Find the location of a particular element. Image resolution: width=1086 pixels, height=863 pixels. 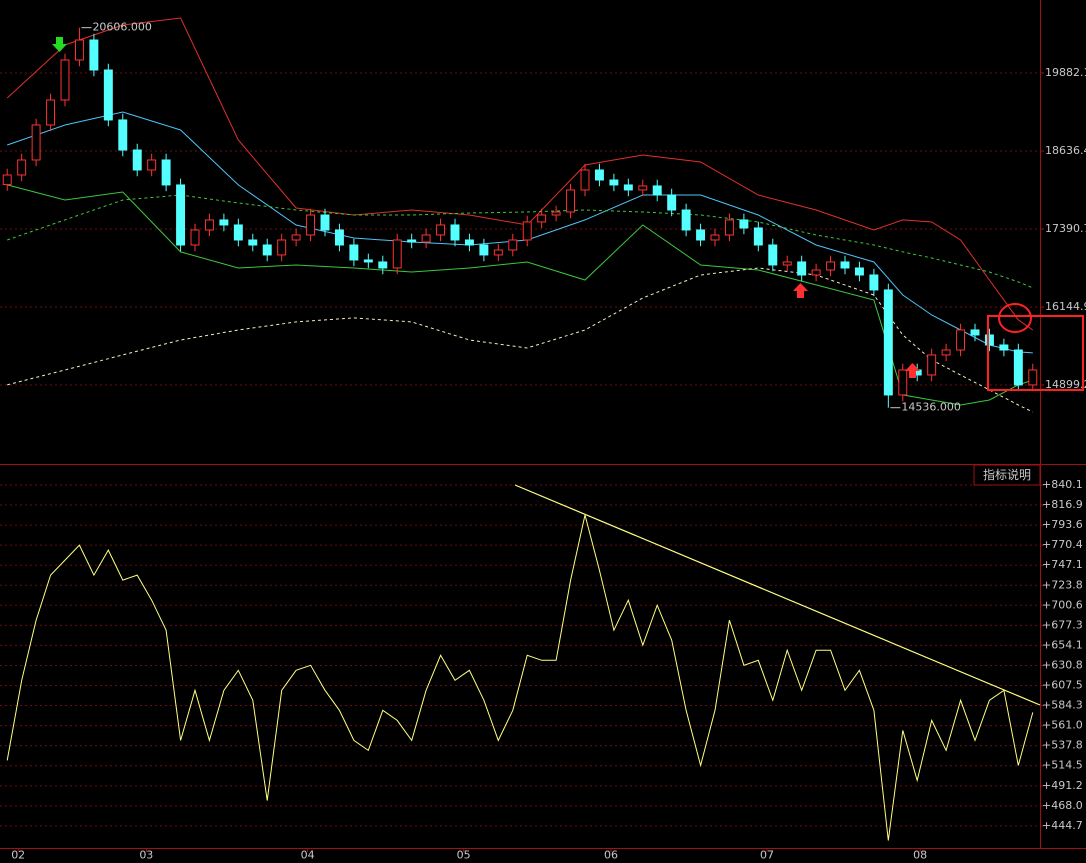

y-tick-label: +514.5 is located at coordinates (1062, 765).